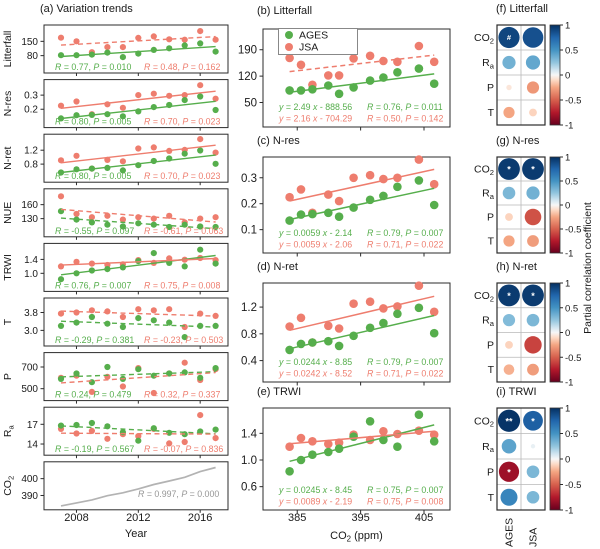  Describe the element at coordinates (31, 96) in the screenshot. I see `y-tick-label: 0.3` at that location.